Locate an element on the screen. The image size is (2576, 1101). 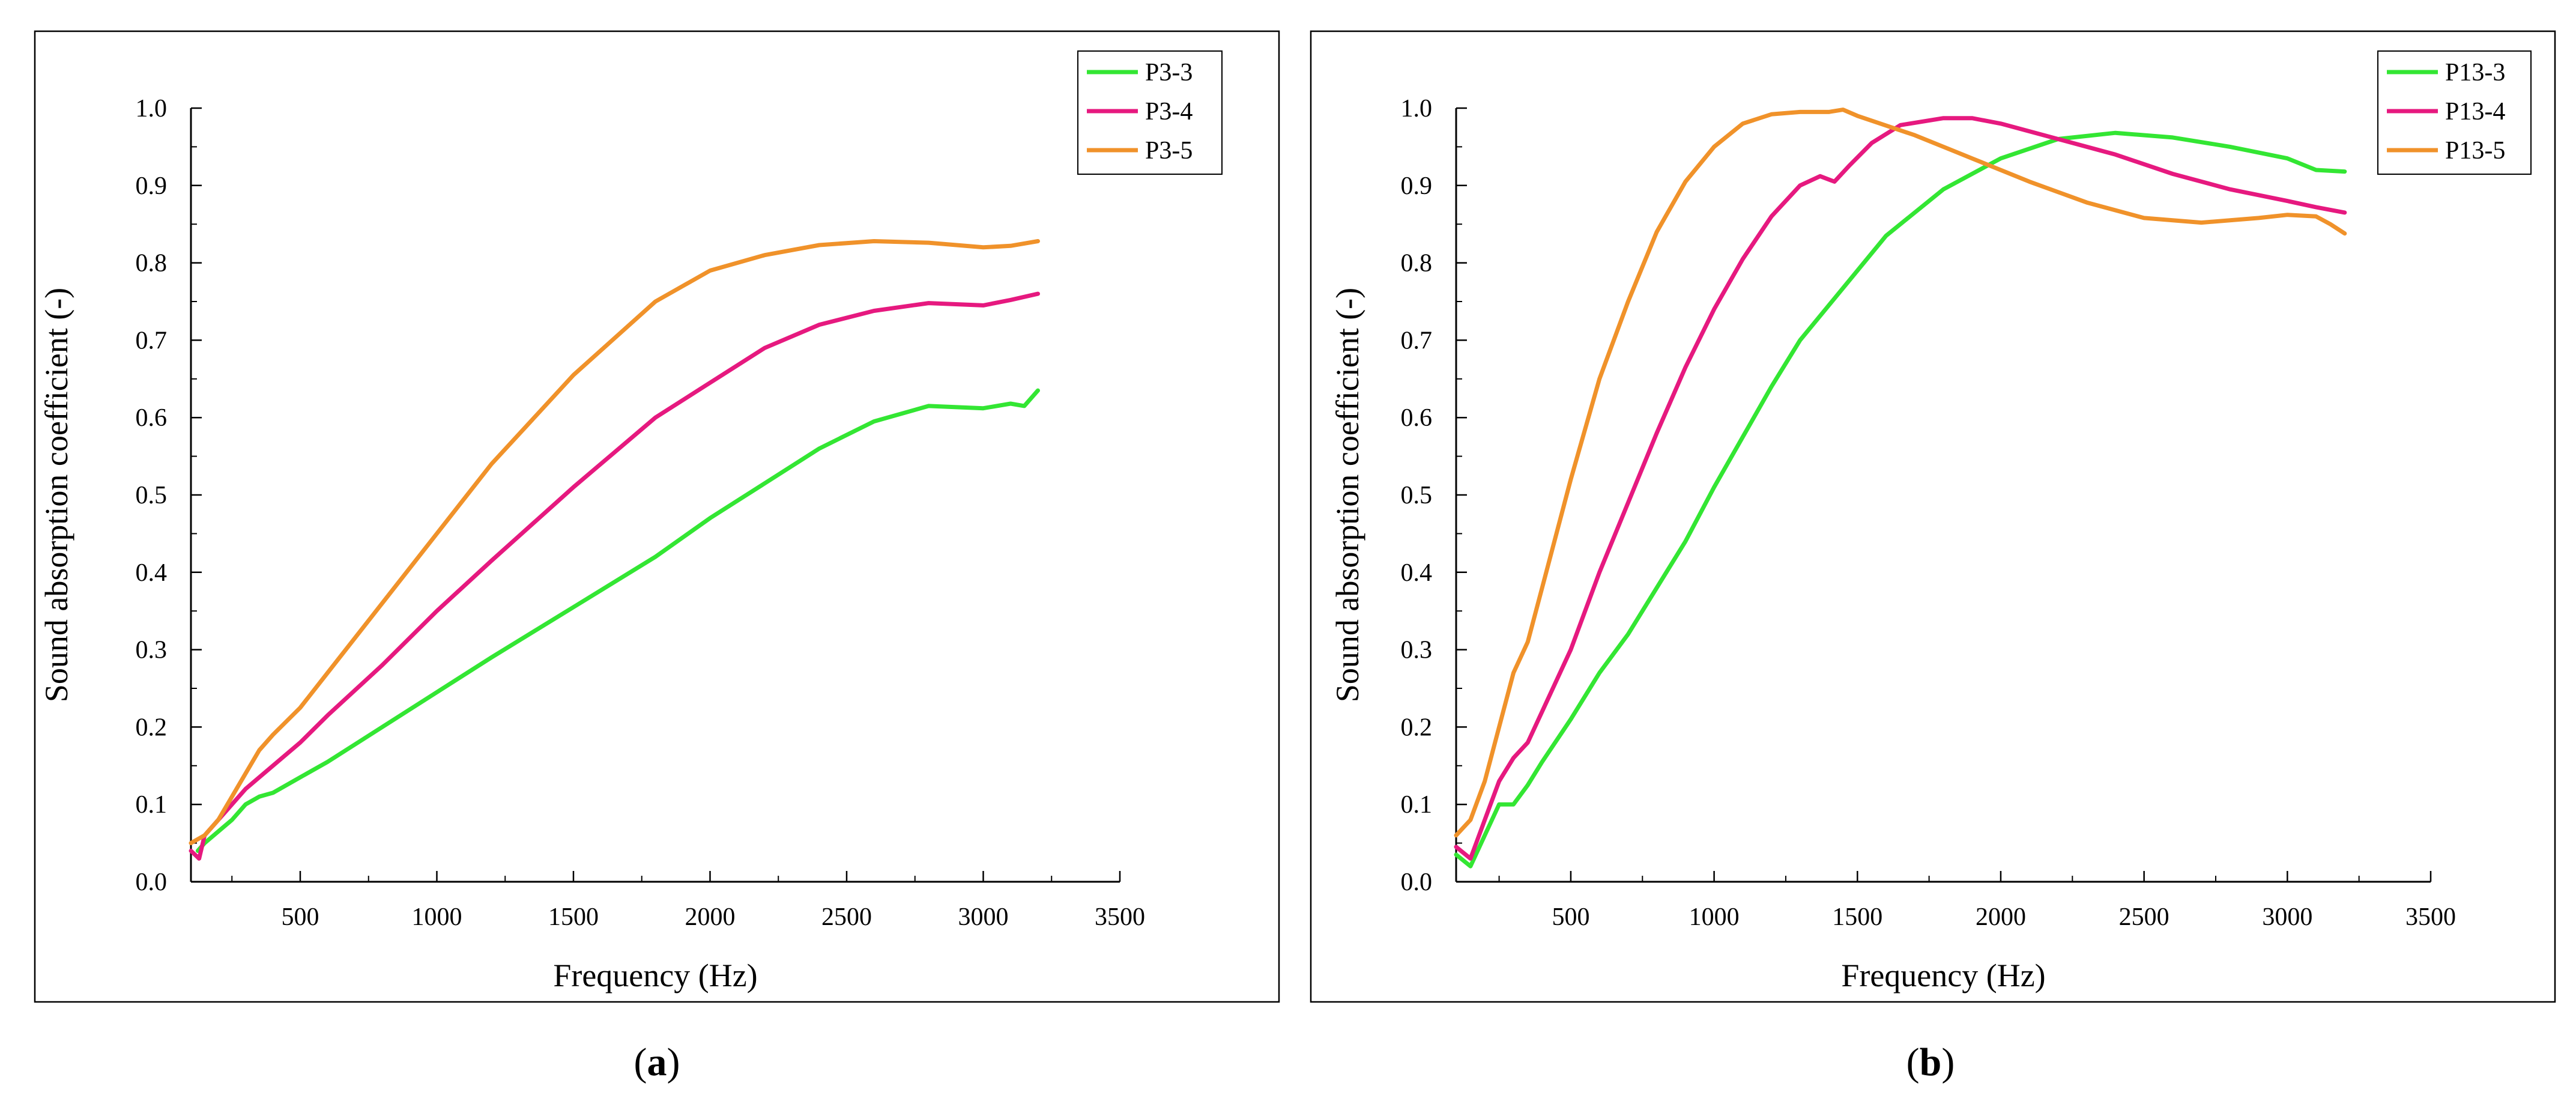
legend-label: P3-3 is located at coordinates (1169, 72).